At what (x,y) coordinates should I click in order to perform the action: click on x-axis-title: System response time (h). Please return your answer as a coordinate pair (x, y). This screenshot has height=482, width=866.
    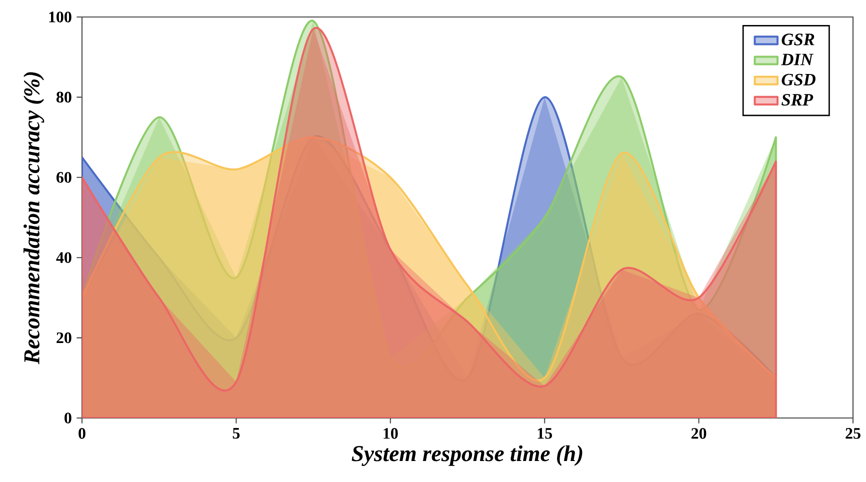
    Looking at the image, I should click on (467, 455).